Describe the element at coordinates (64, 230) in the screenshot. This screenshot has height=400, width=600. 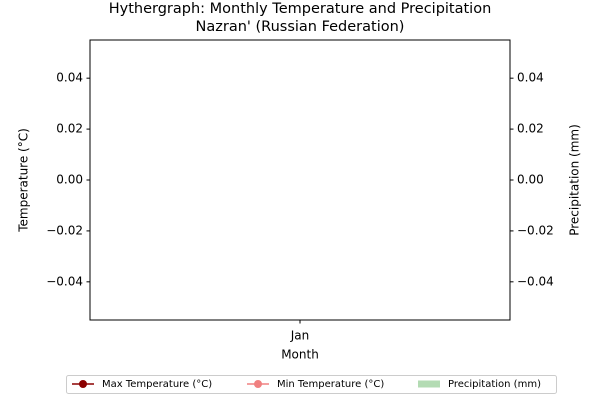
I see `y-tick-label: −0.02` at that location.